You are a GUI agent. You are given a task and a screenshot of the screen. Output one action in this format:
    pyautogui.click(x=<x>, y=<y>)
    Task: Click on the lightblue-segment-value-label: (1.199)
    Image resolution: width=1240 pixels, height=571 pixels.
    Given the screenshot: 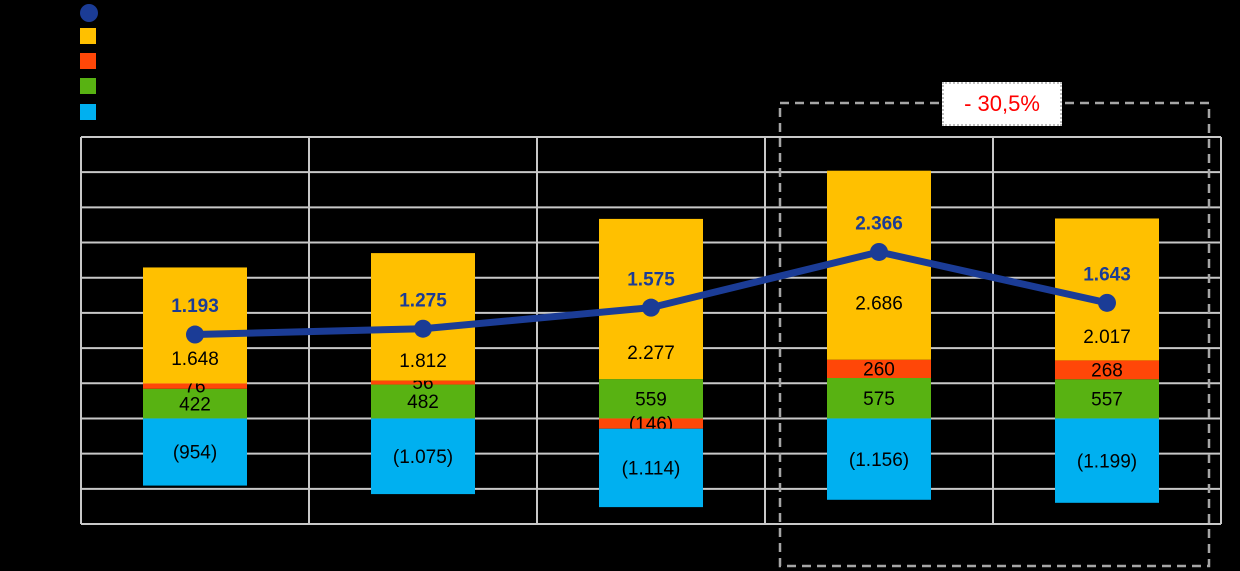 What is the action you would take?
    pyautogui.click(x=1107, y=461)
    